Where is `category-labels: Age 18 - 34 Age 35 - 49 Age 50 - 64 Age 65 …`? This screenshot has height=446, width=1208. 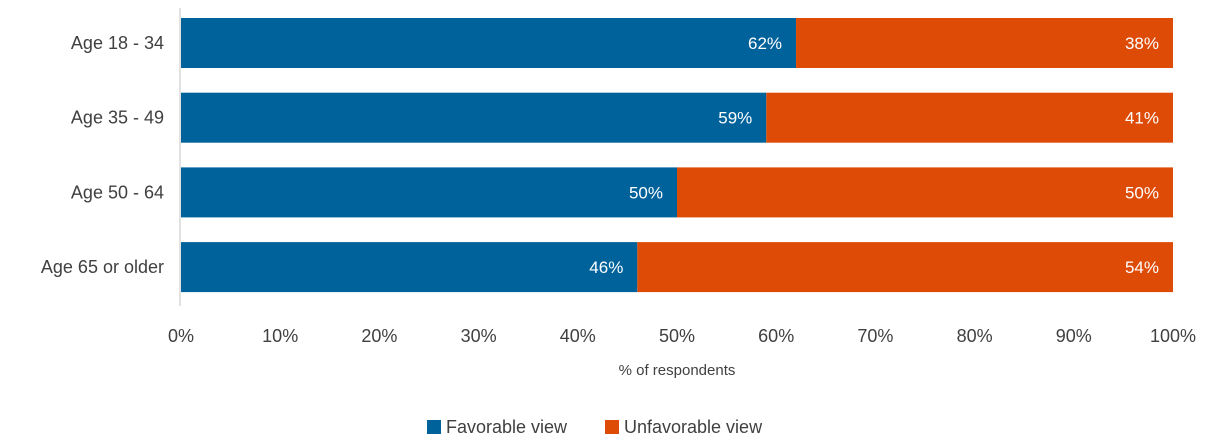 category-labels: Age 18 - 34 Age 35 - 49 Age 50 - 64 Age 65 … is located at coordinates (102, 155).